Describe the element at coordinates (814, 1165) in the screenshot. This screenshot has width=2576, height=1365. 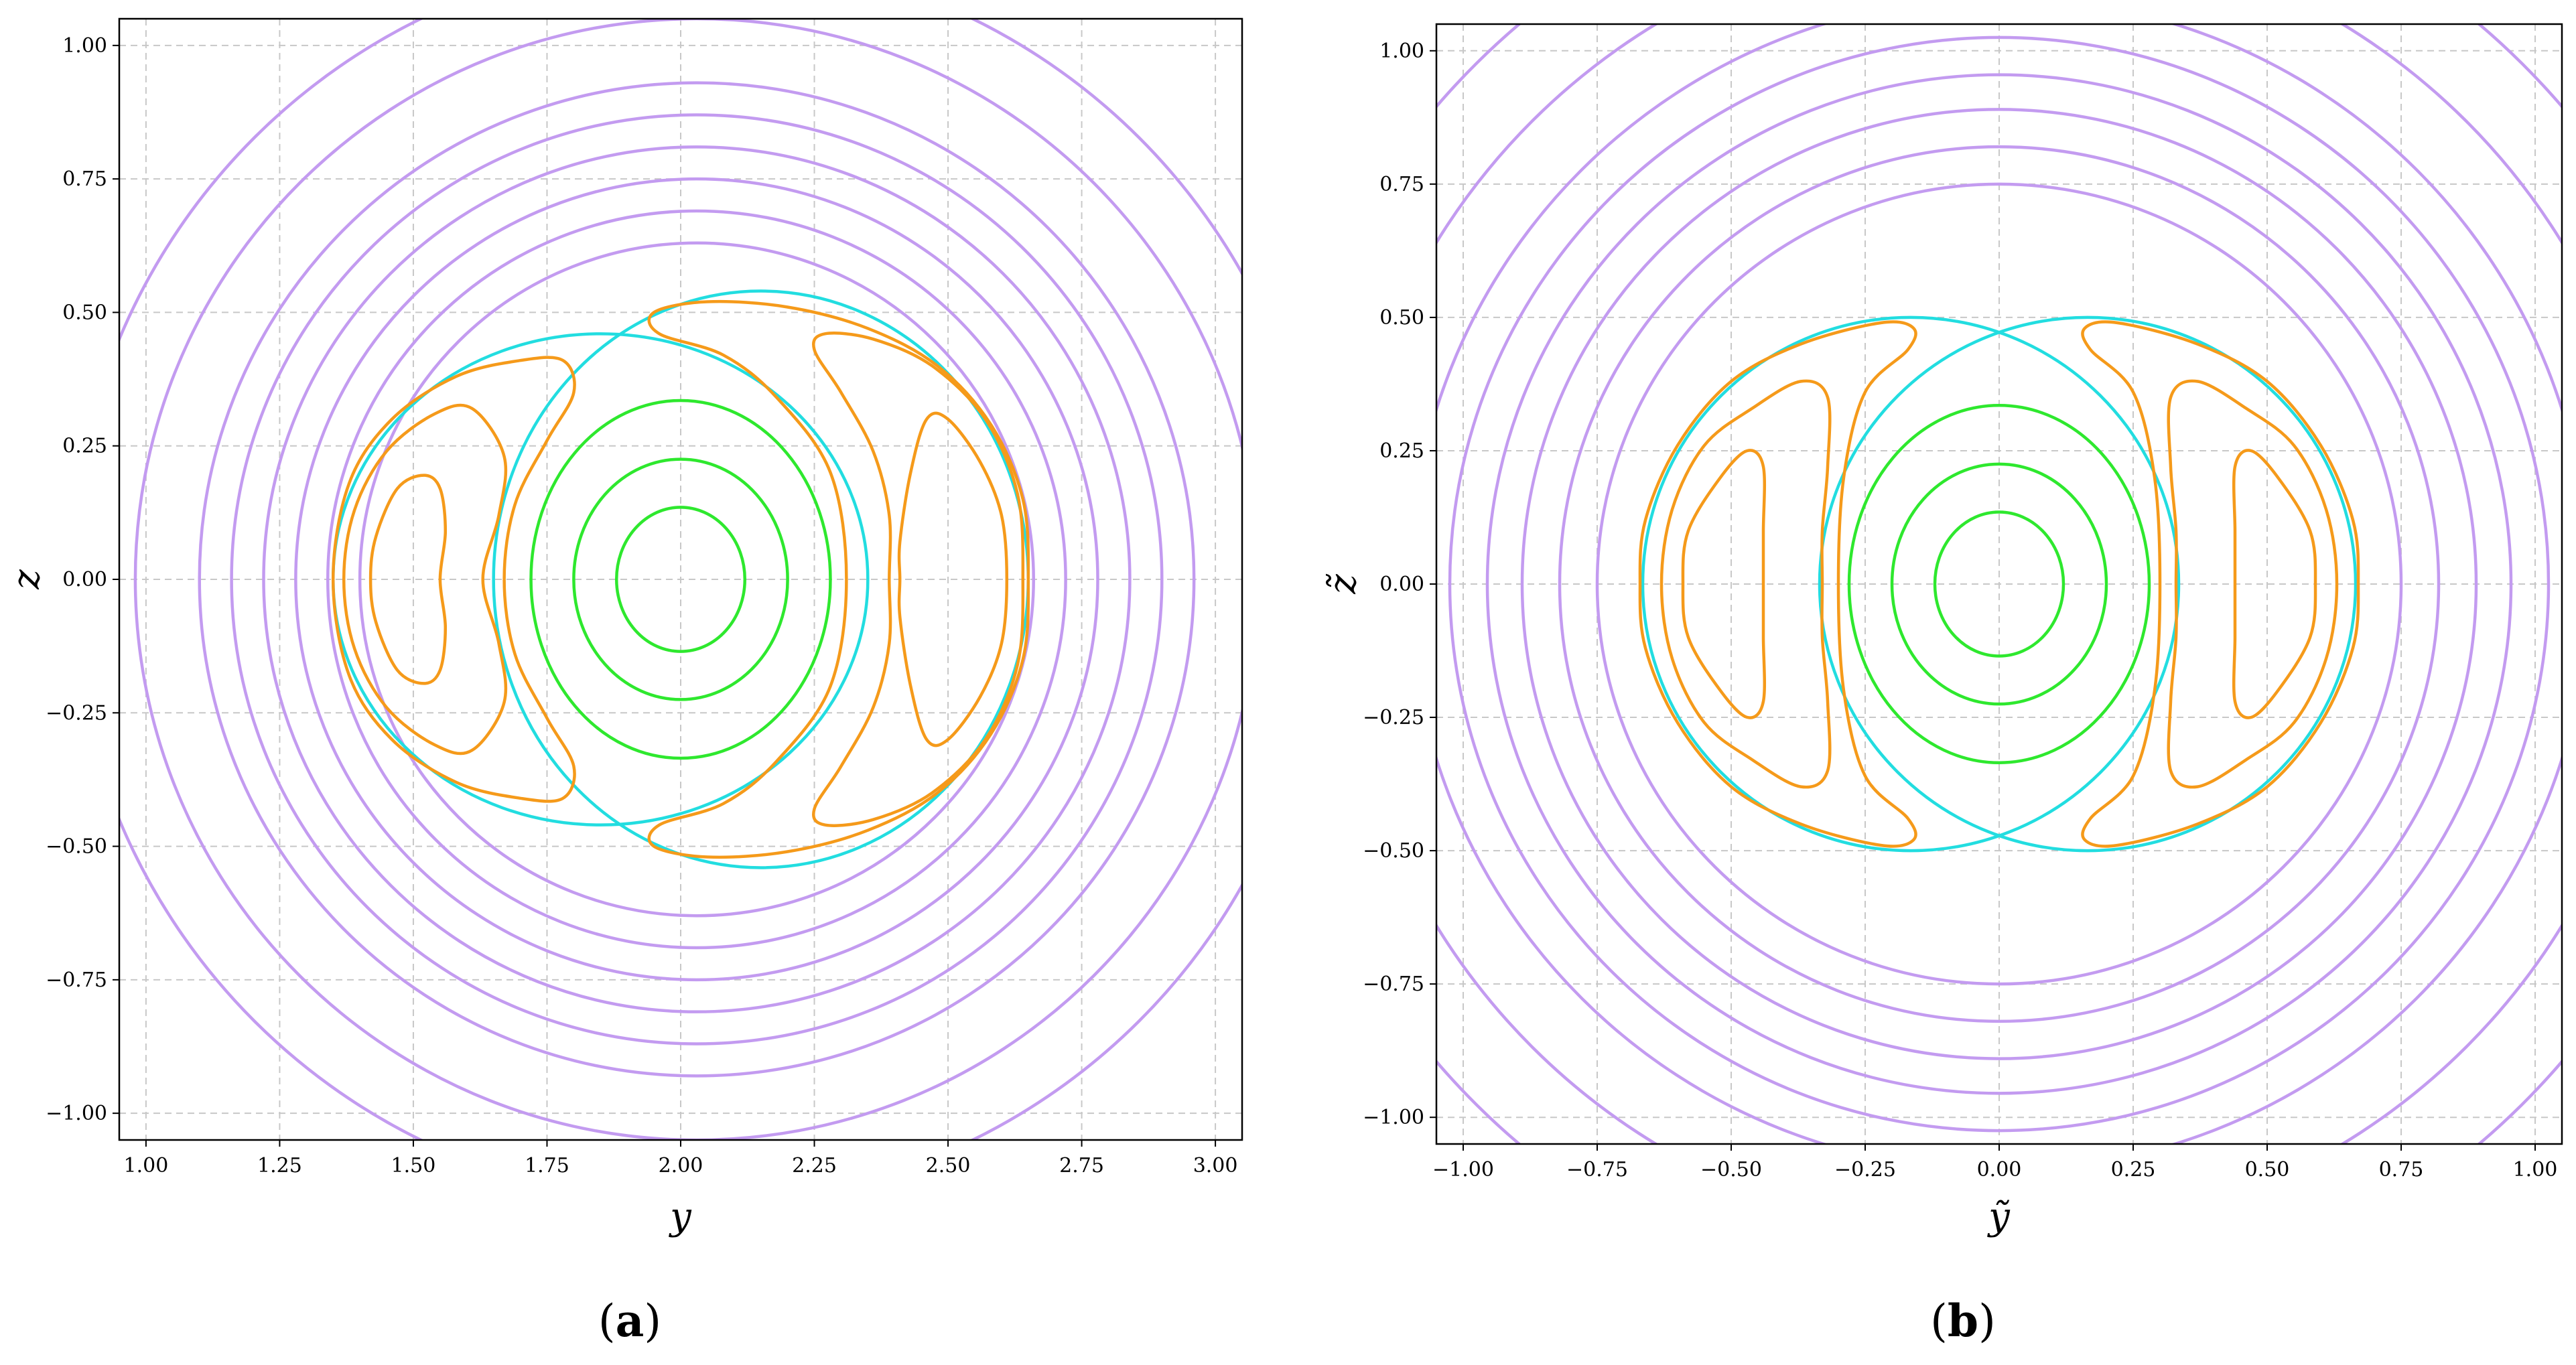
I see `x-tick-label: 2.25` at that location.